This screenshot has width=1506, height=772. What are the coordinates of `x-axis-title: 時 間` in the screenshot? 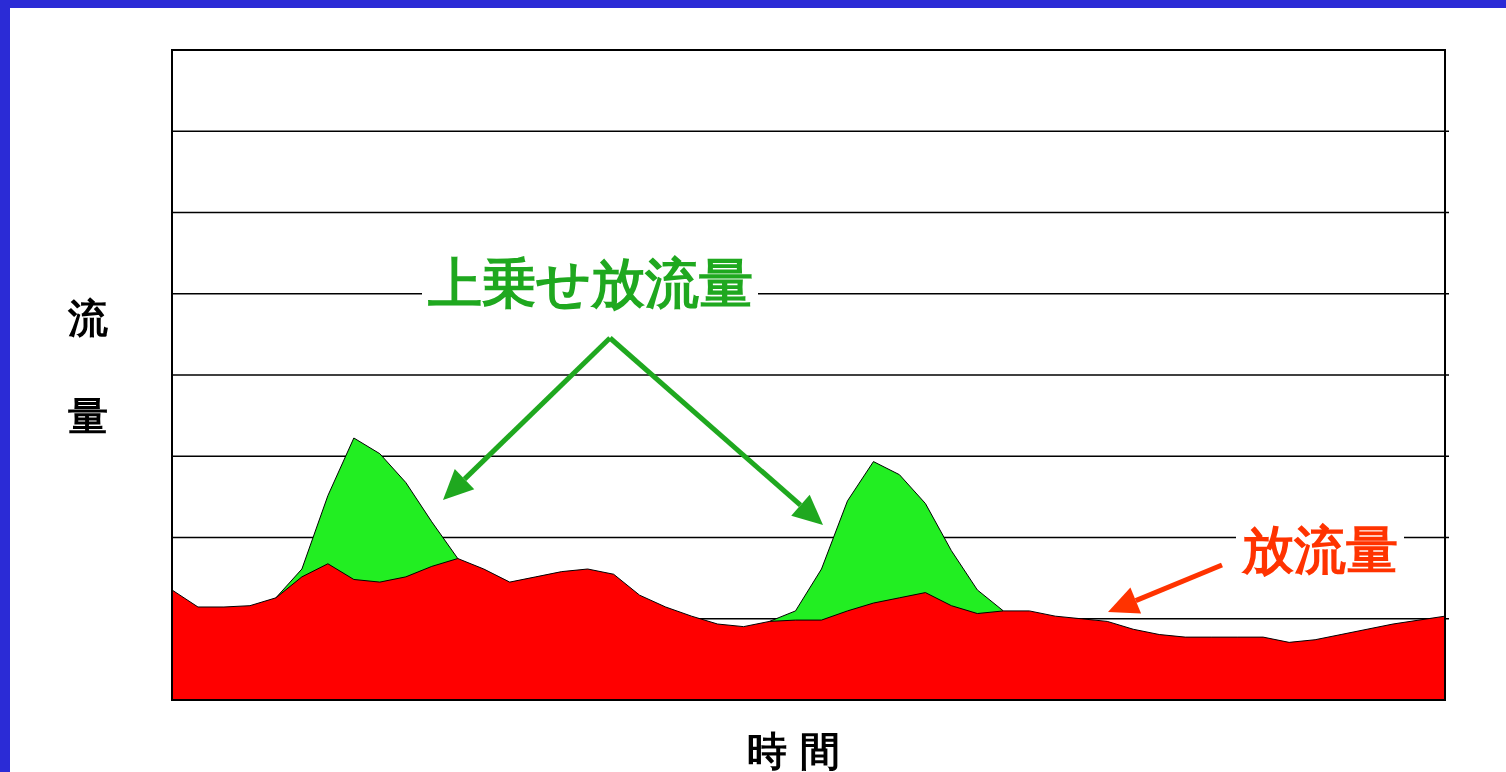 It's located at (793, 750).